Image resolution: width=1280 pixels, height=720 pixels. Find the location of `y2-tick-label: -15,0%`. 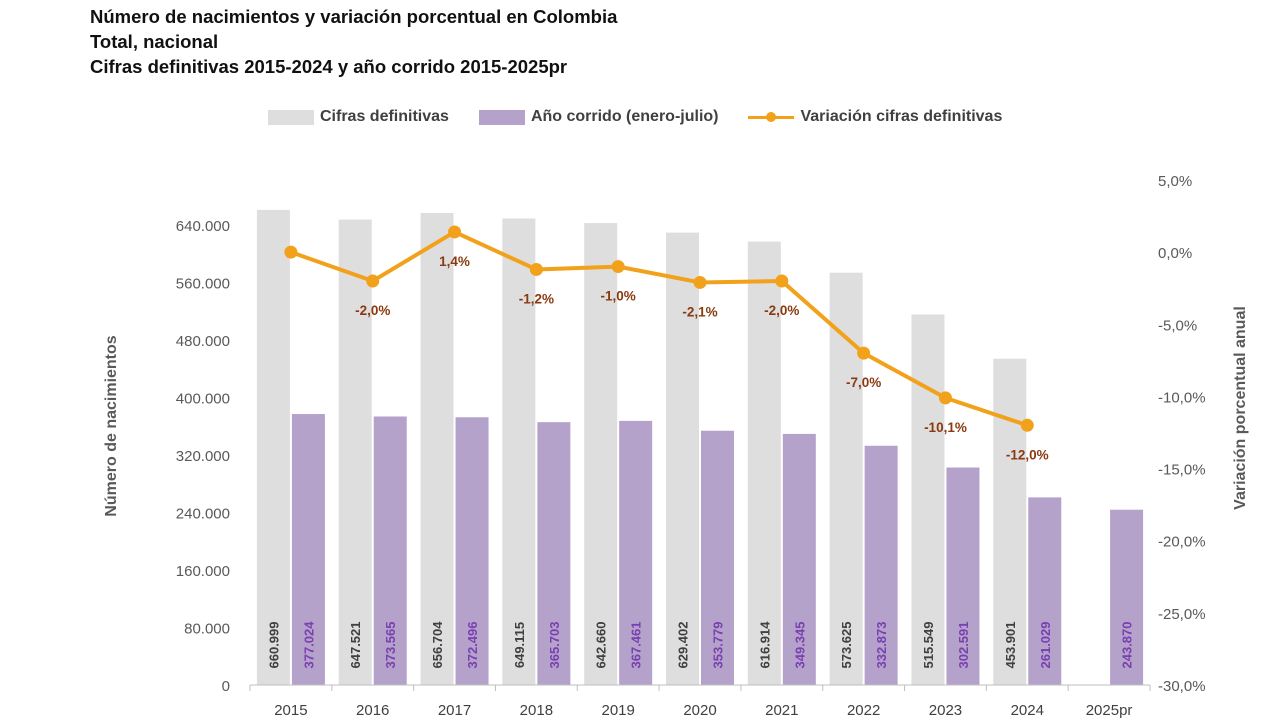

y2-tick-label: -15,0% is located at coordinates (1182, 470).